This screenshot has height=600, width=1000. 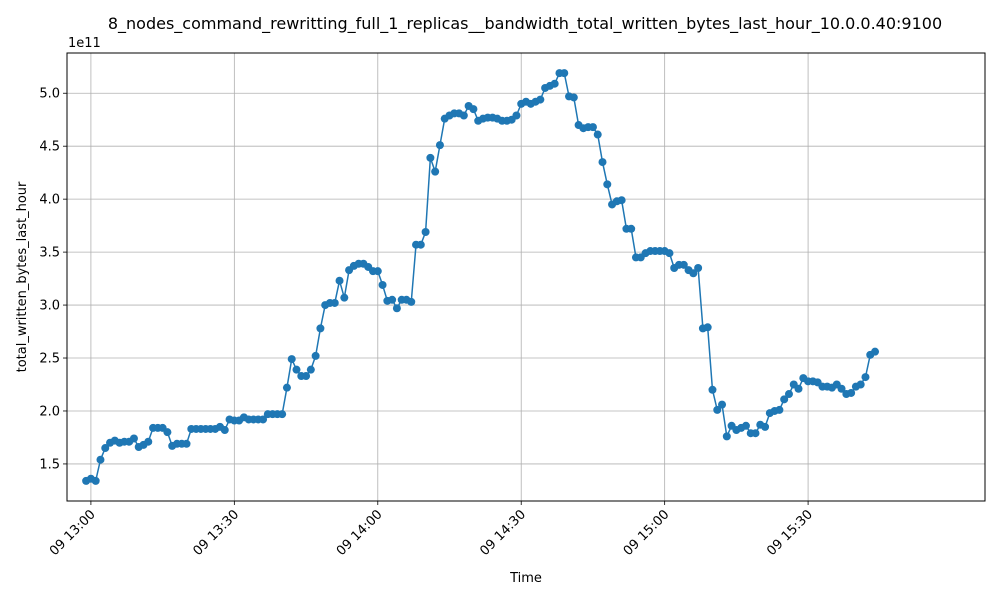 I want to click on y-tick-label: 4.5, so click(x=49, y=147).